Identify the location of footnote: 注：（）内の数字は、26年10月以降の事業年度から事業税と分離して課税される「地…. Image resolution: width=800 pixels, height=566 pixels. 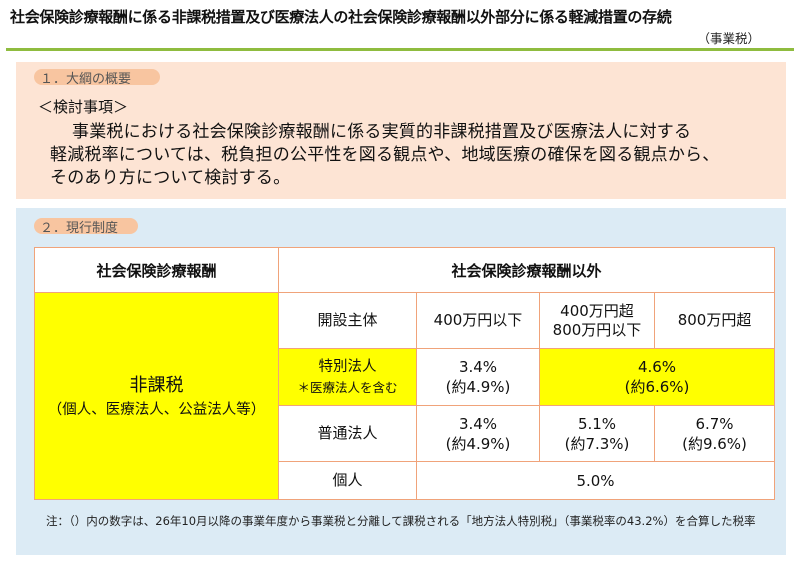
(401, 521).